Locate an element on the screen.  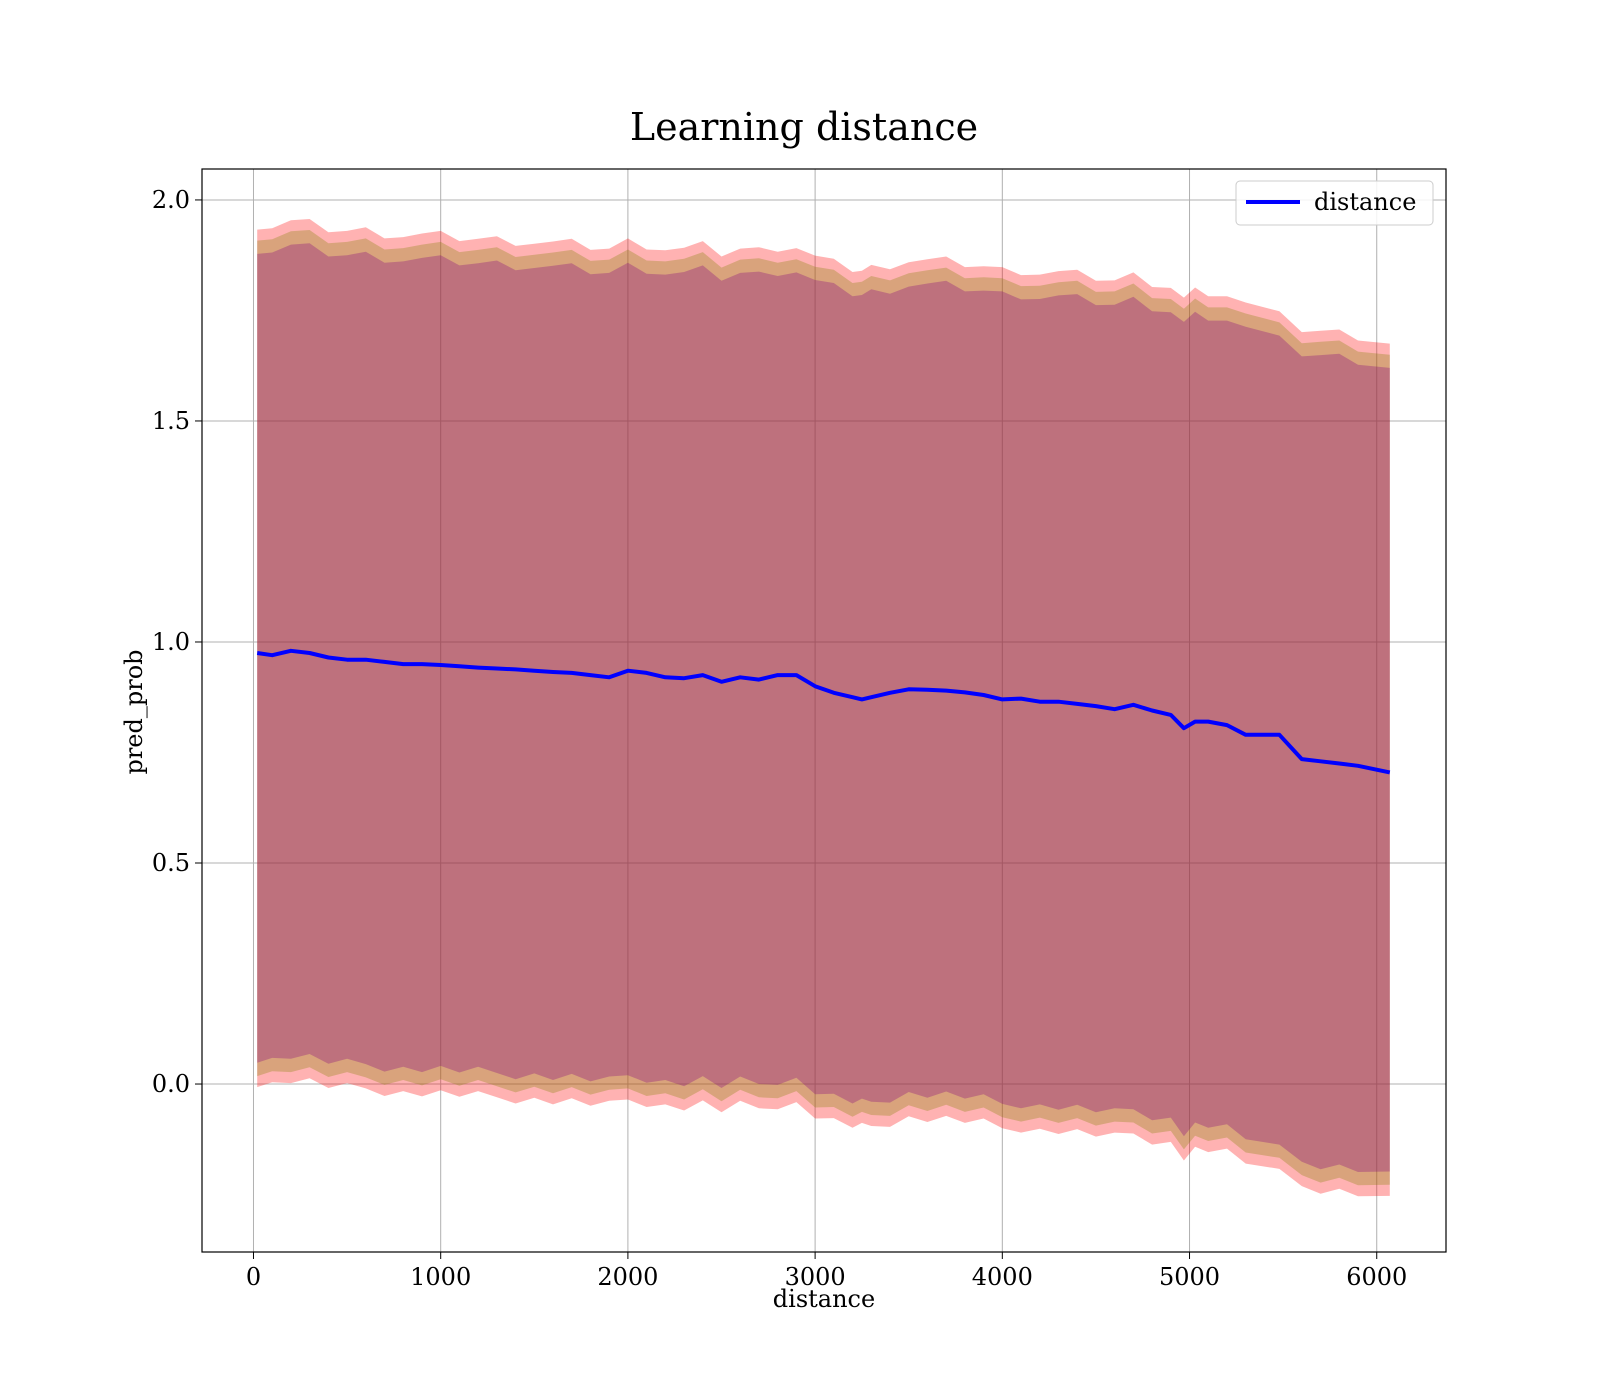
legend-box is located at coordinates (1334, 203).